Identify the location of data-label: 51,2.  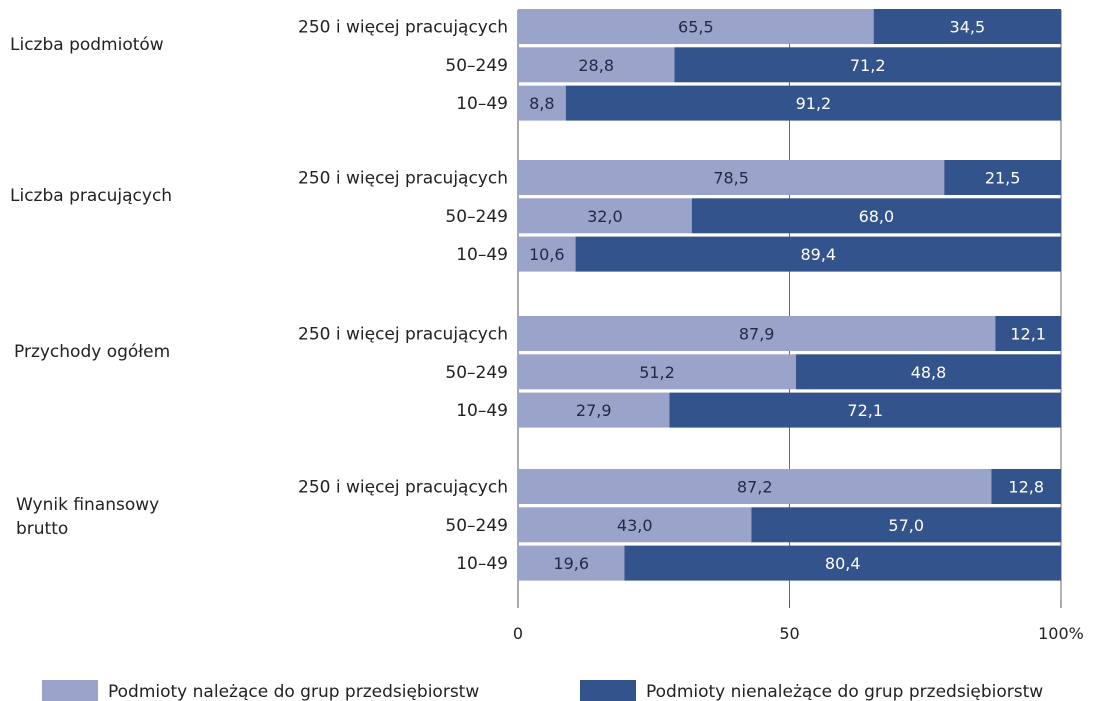
(657, 372).